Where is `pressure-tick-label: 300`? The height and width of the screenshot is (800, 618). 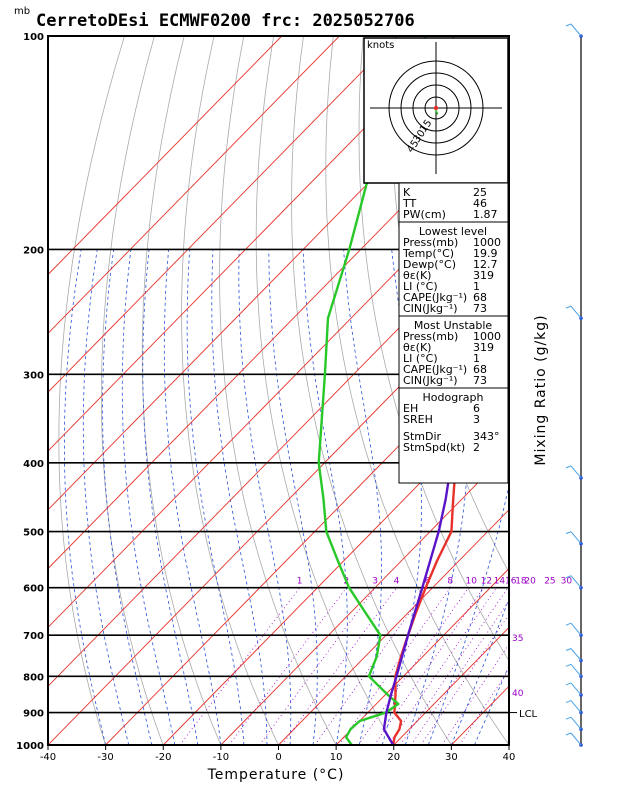 pressure-tick-label: 300 is located at coordinates (33, 375).